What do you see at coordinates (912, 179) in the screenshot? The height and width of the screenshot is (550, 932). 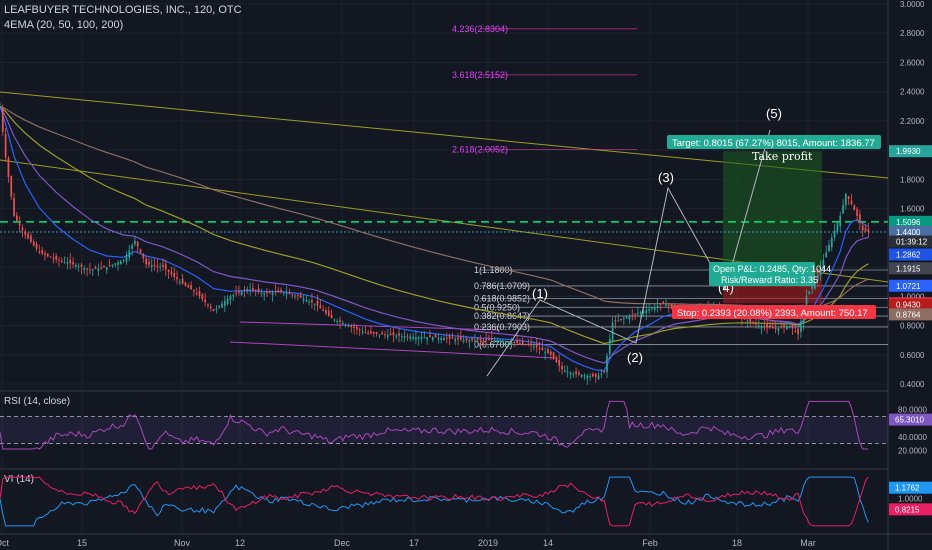 I see `y-tick-label: 1.8000` at bounding box center [912, 179].